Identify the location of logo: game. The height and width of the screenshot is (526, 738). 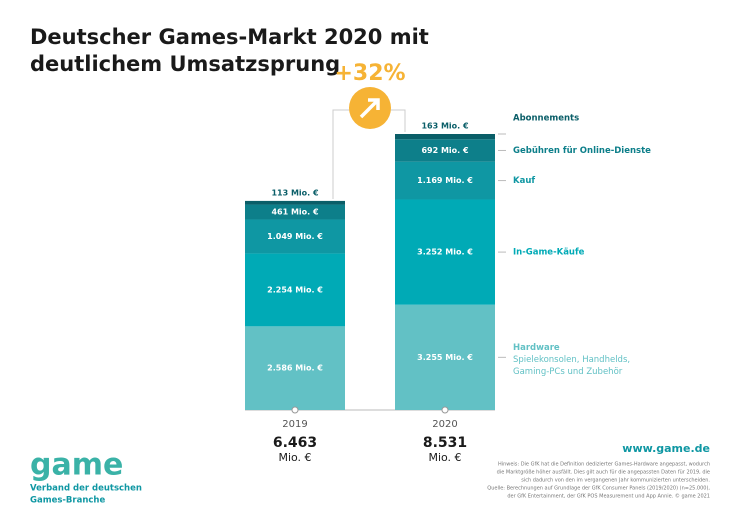
(76, 465).